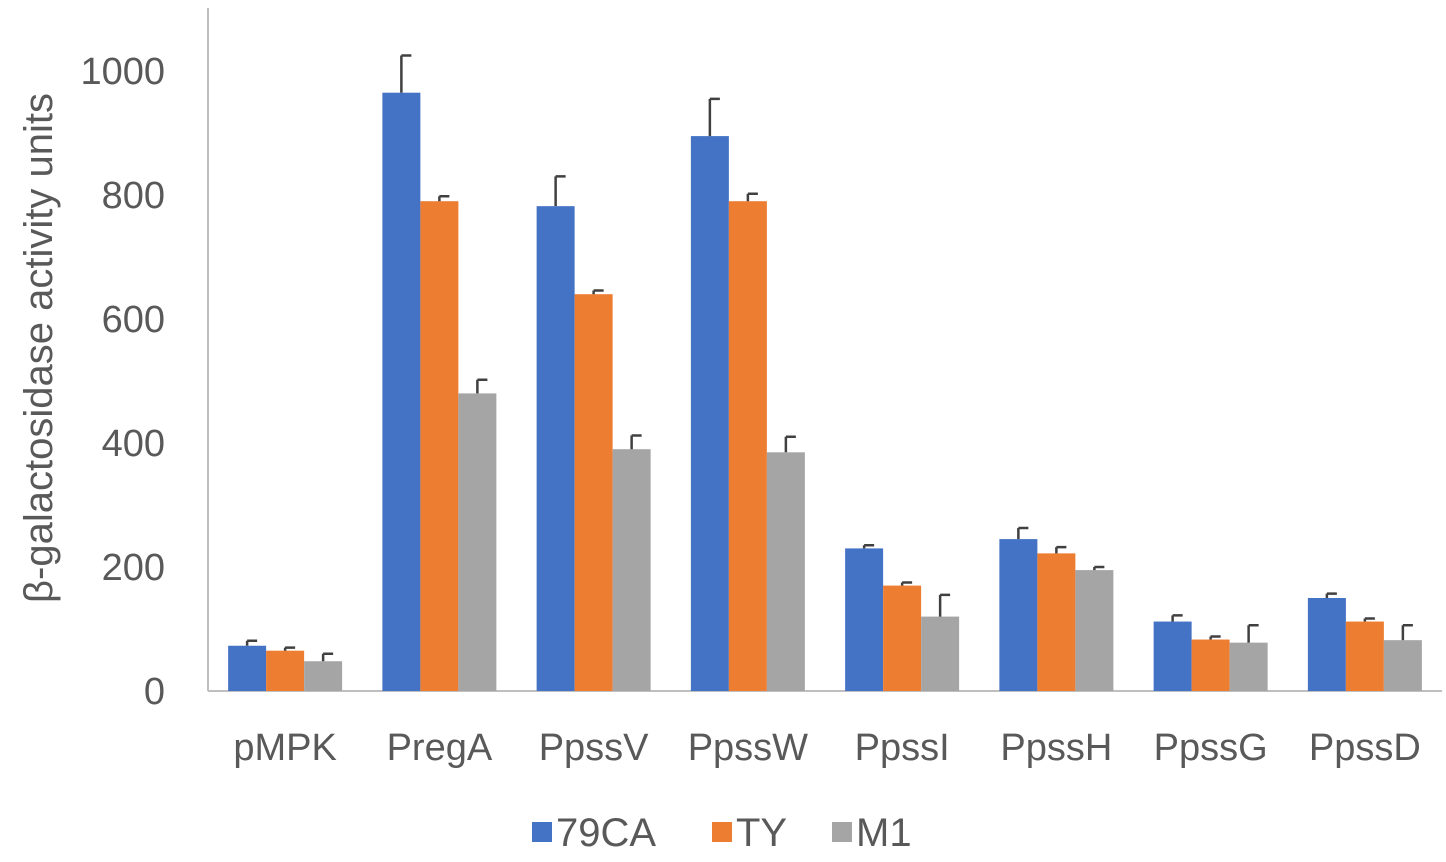 The image size is (1446, 862). What do you see at coordinates (1402, 665) in the screenshot?
I see `bar-m1-ppssd` at bounding box center [1402, 665].